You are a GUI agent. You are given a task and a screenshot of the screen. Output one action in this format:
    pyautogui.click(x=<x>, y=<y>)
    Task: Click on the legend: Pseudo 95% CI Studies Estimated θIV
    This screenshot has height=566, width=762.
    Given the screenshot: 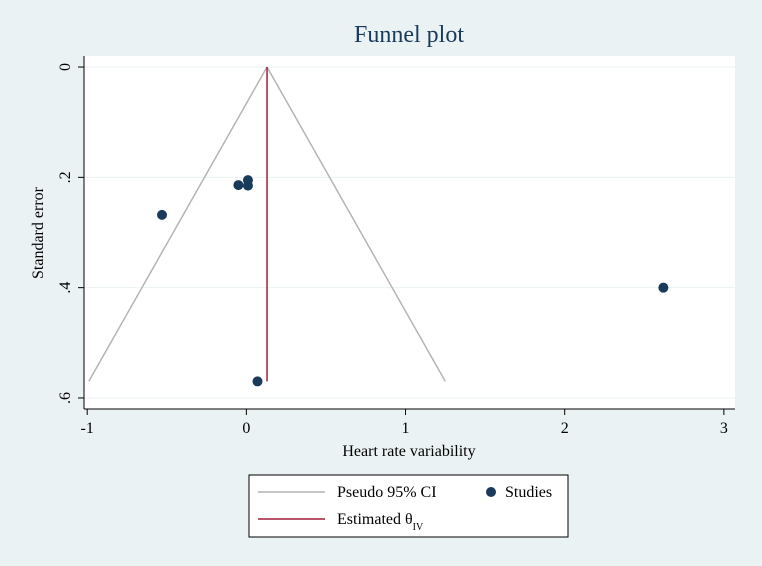 What is the action you would take?
    pyautogui.click(x=408, y=506)
    